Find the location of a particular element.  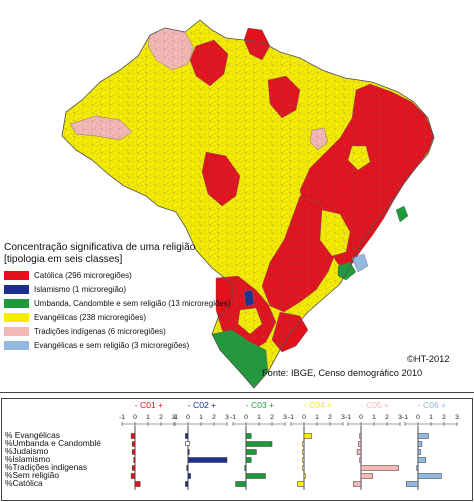

variable-label-islamismo: %Islamismo is located at coordinates (28, 459).